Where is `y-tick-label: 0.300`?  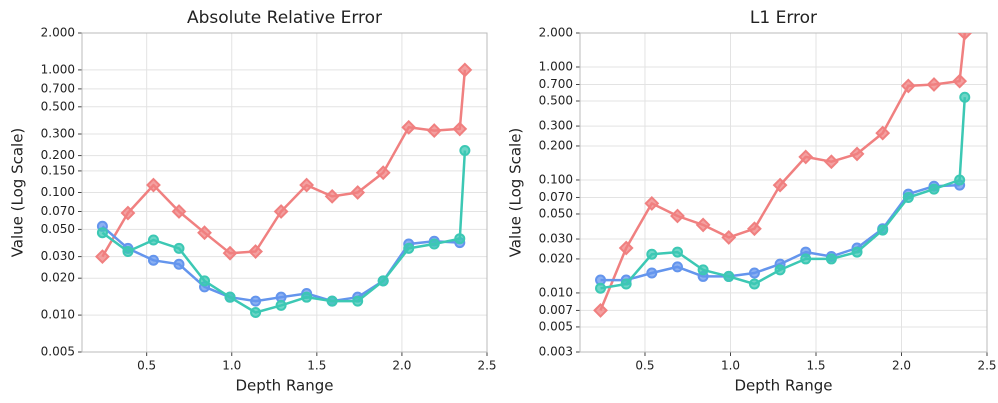 y-tick-label: 0.300 is located at coordinates (556, 126).